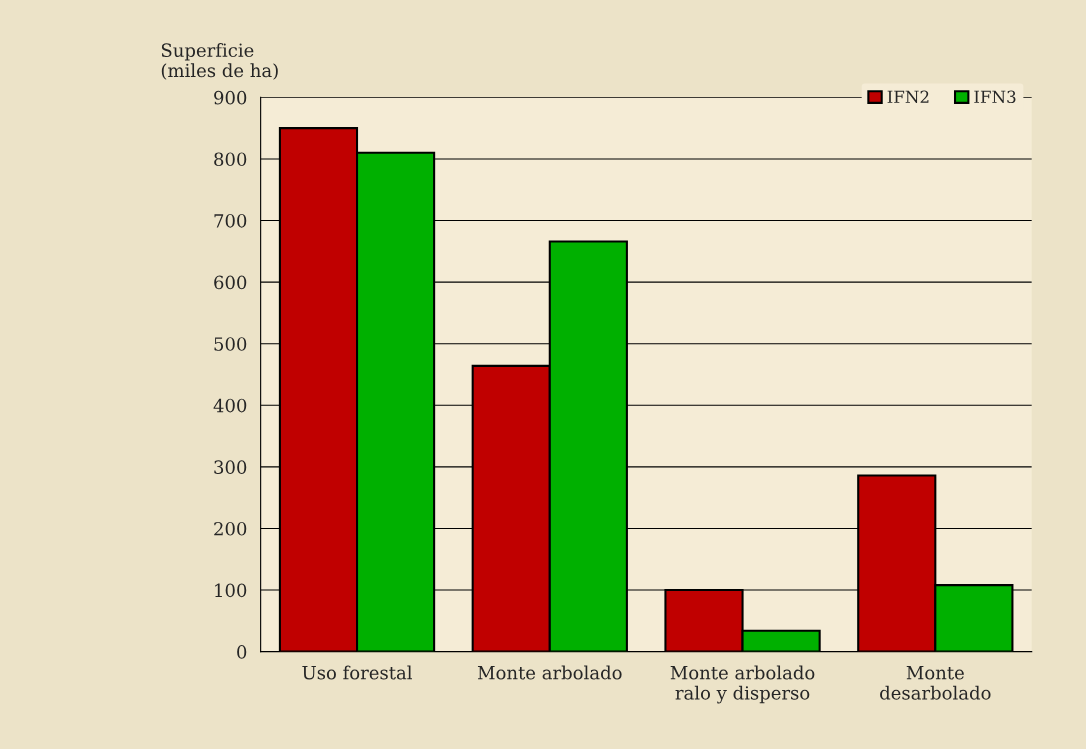 The height and width of the screenshot is (749, 1086). Describe the element at coordinates (230, 467) in the screenshot. I see `y-tick-label: 300` at that location.